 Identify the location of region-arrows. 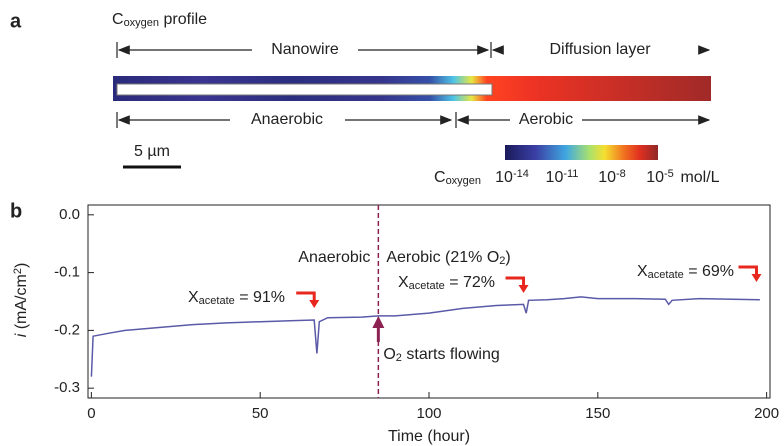
(413, 85).